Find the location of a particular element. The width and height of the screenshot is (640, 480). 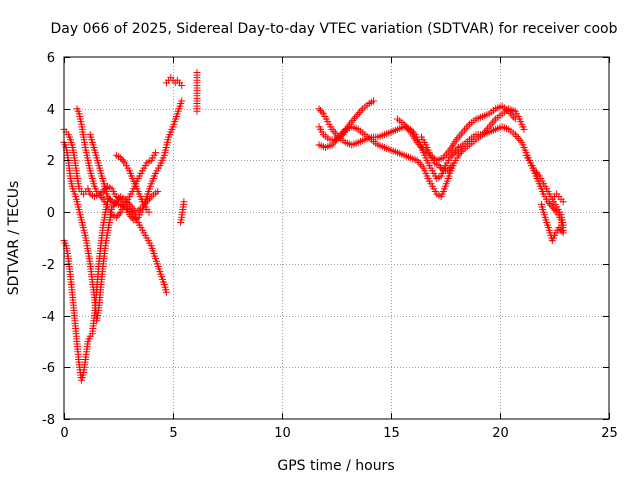

x-axis-label: GPS time / hours is located at coordinates (335, 466).